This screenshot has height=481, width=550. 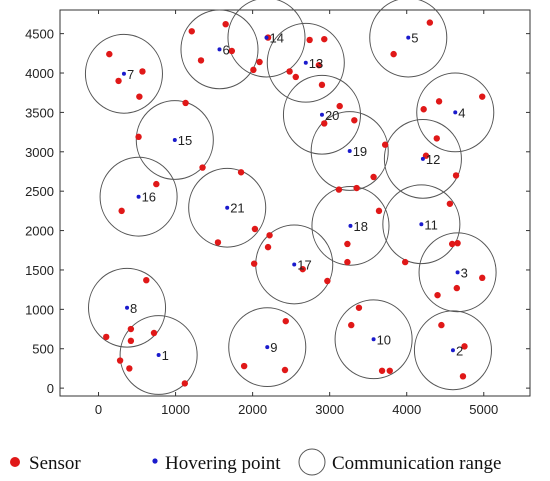 I want to click on hovering-point-label-21: 21, so click(x=237, y=208).